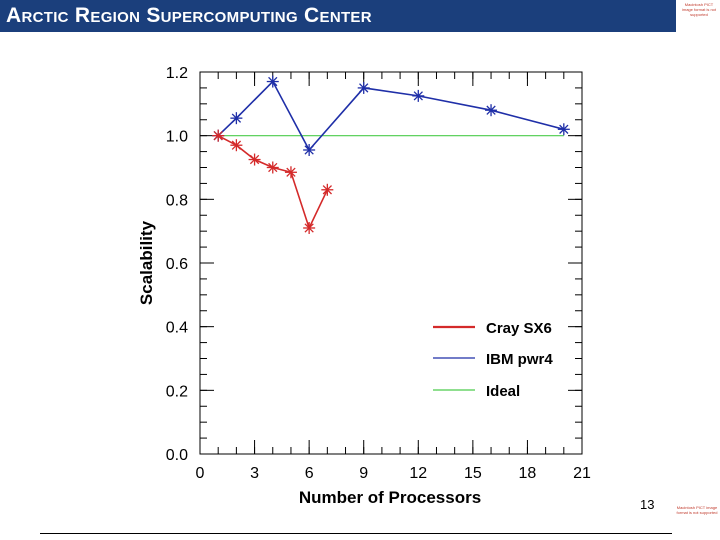 Image resolution: width=720 pixels, height=540 pixels. I want to click on x-tick-label: 9, so click(363, 473).